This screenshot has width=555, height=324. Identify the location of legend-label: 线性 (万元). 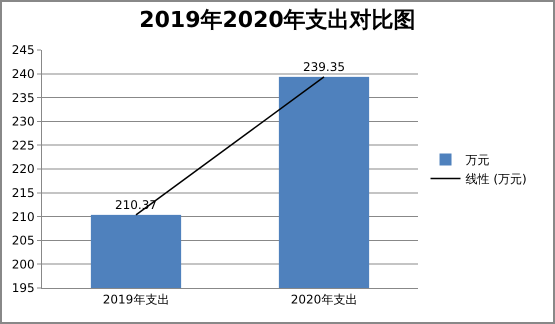
(496, 179).